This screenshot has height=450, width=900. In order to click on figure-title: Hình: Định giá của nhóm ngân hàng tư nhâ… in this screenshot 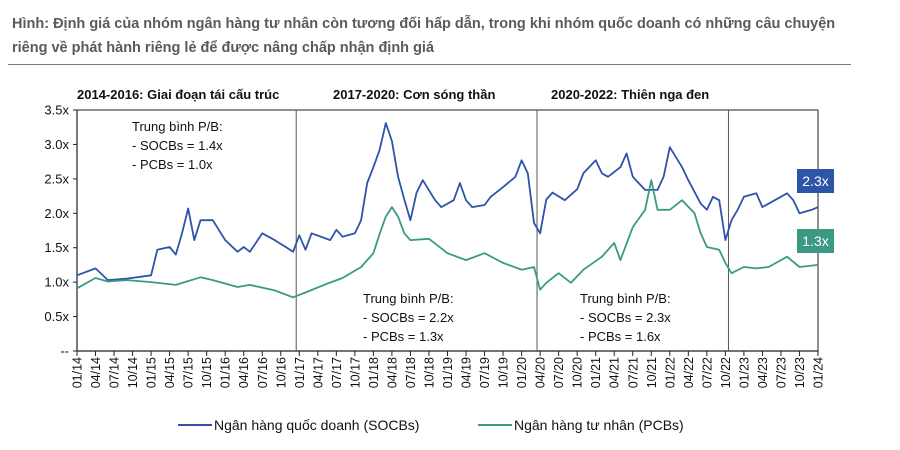, I will do `click(424, 36)`.